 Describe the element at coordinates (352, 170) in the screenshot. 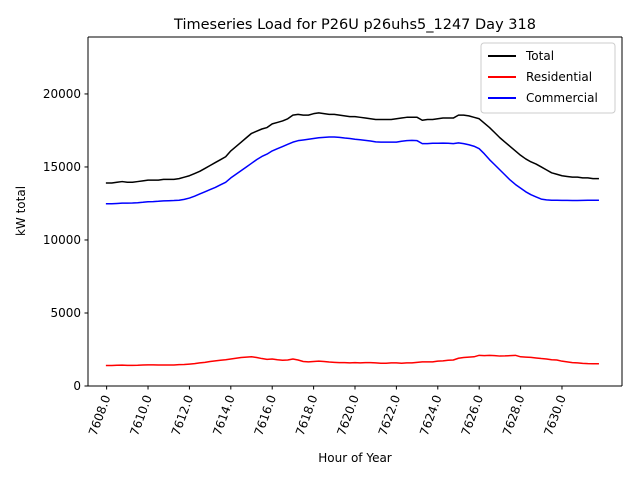

I see `series-line-commercial` at that location.